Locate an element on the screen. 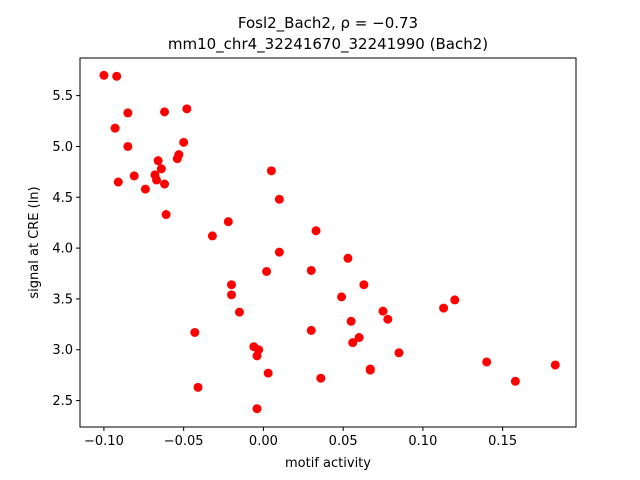 This screenshot has height=480, width=640. y-tick-label: 4.0 is located at coordinates (62, 249).